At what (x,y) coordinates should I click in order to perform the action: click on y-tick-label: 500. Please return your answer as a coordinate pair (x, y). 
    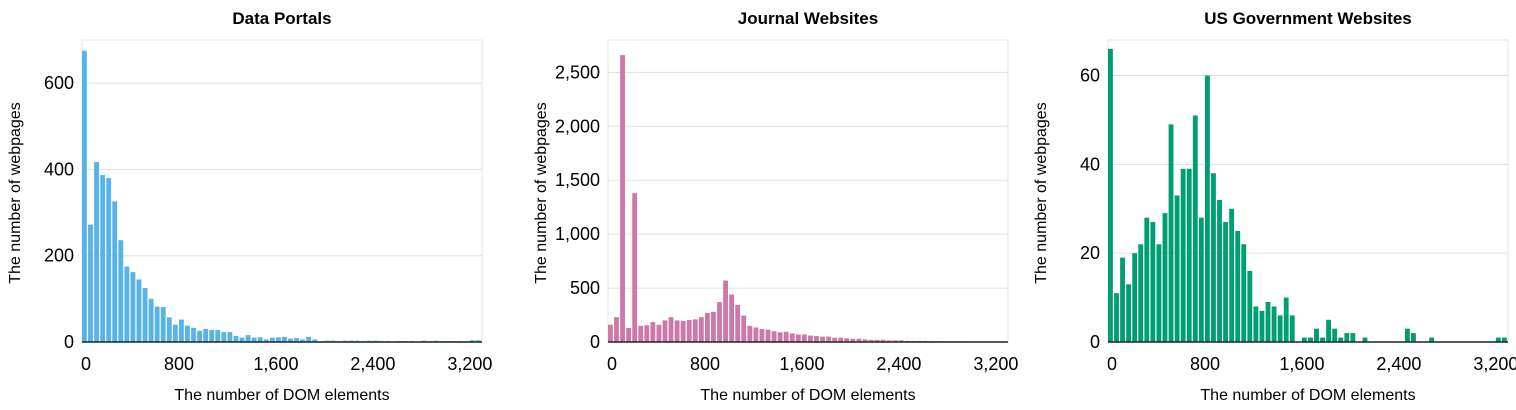
    Looking at the image, I should click on (585, 288).